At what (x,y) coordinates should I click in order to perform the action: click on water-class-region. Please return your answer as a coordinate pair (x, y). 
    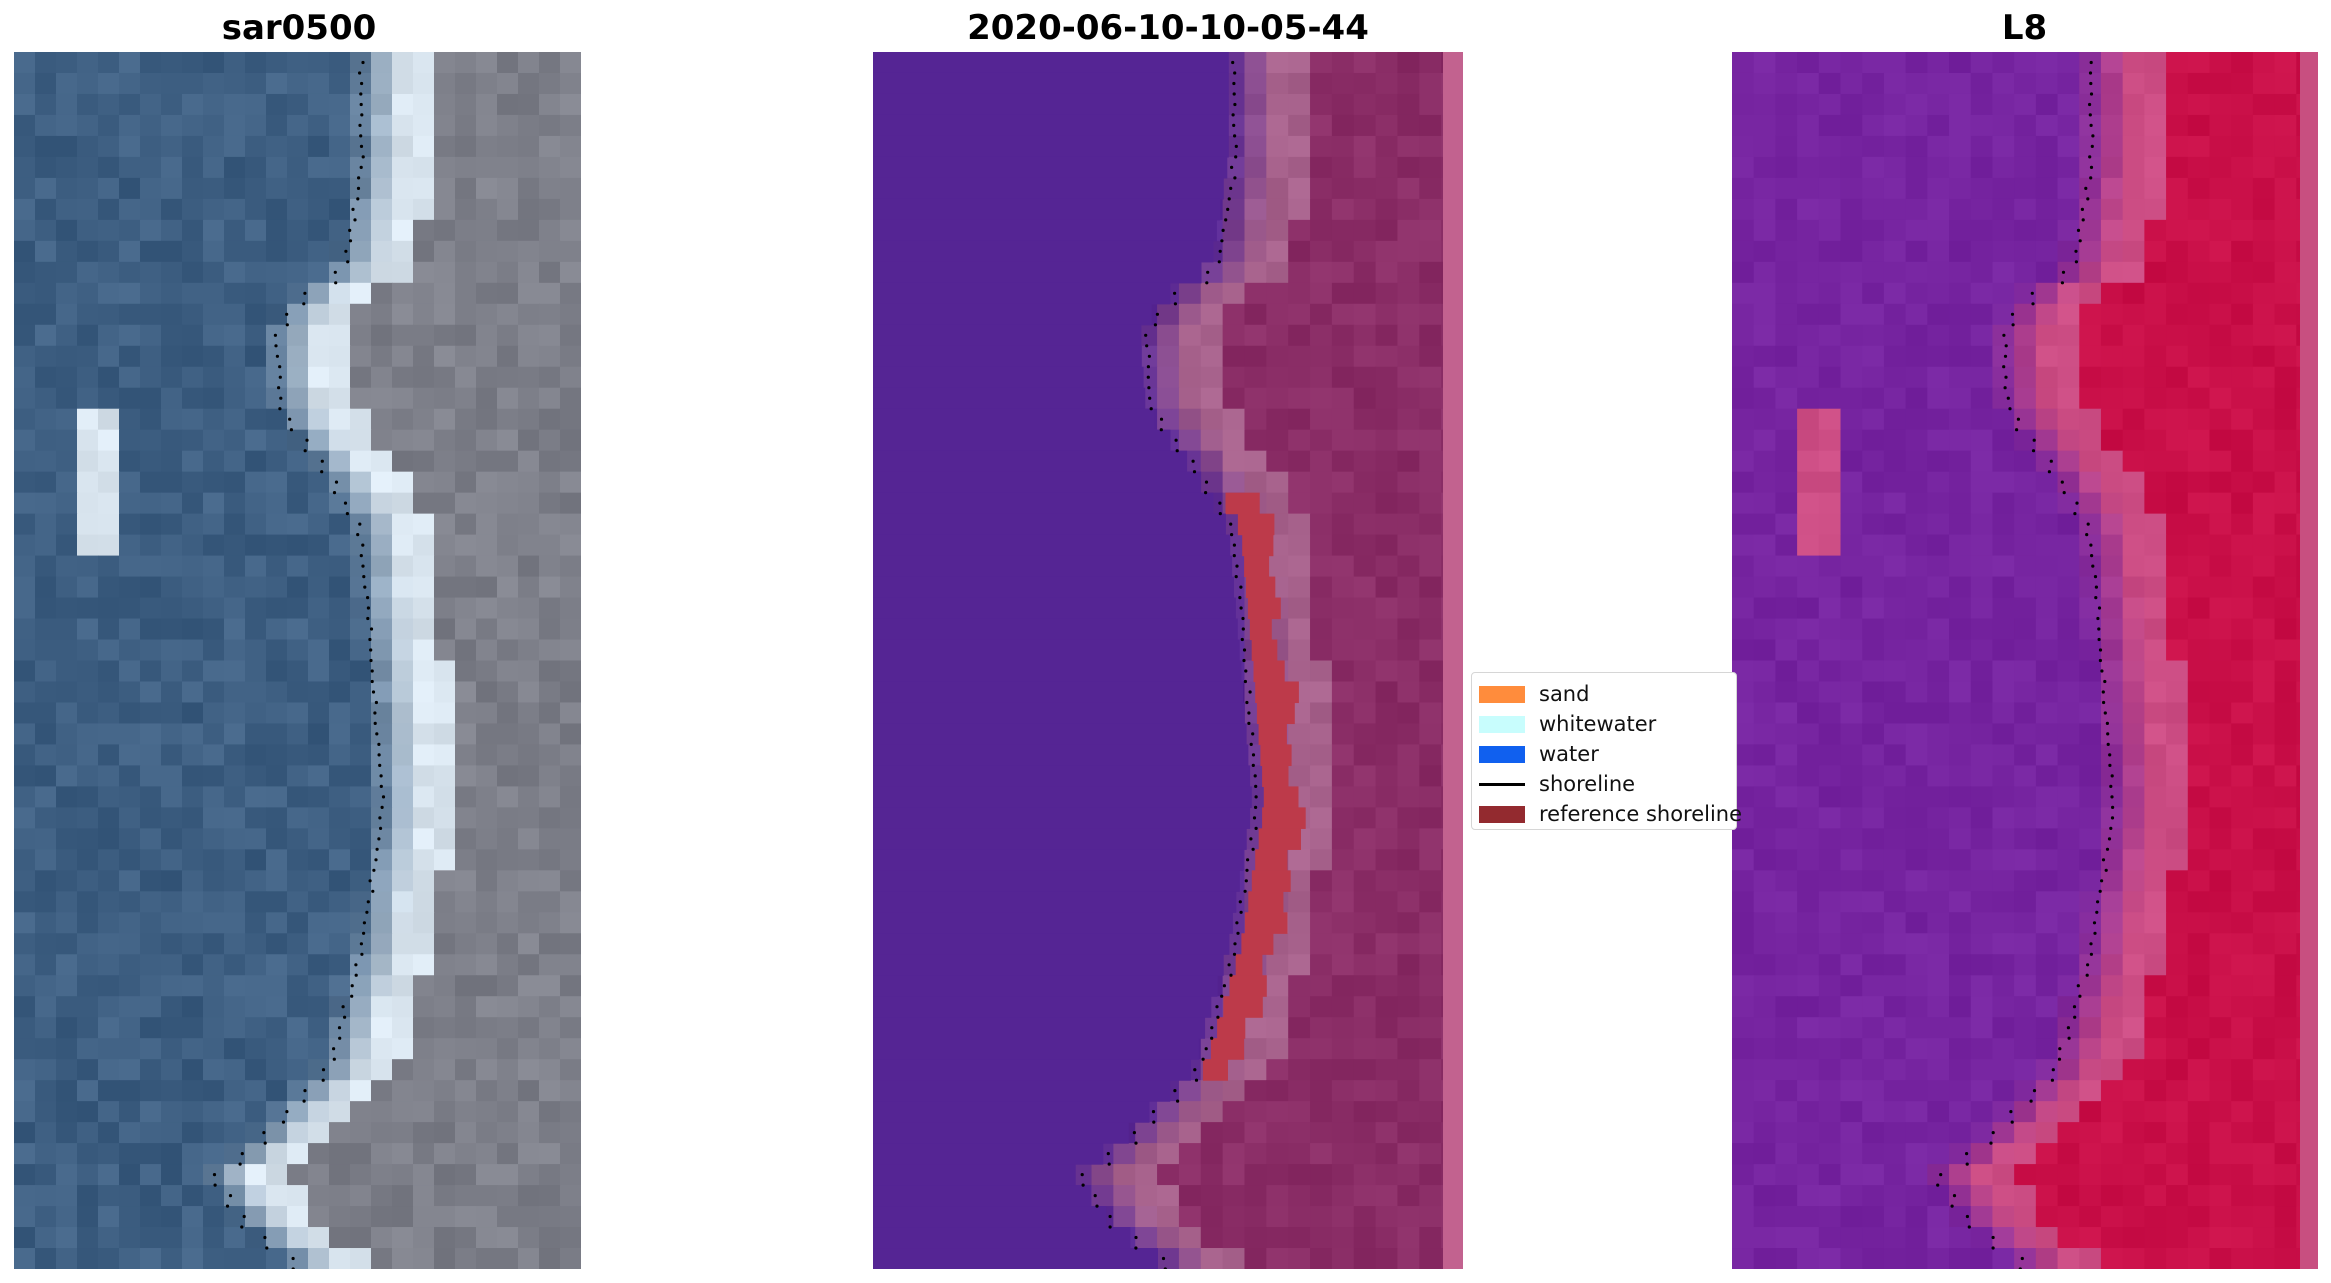
    Looking at the image, I should click on (1030, 461).